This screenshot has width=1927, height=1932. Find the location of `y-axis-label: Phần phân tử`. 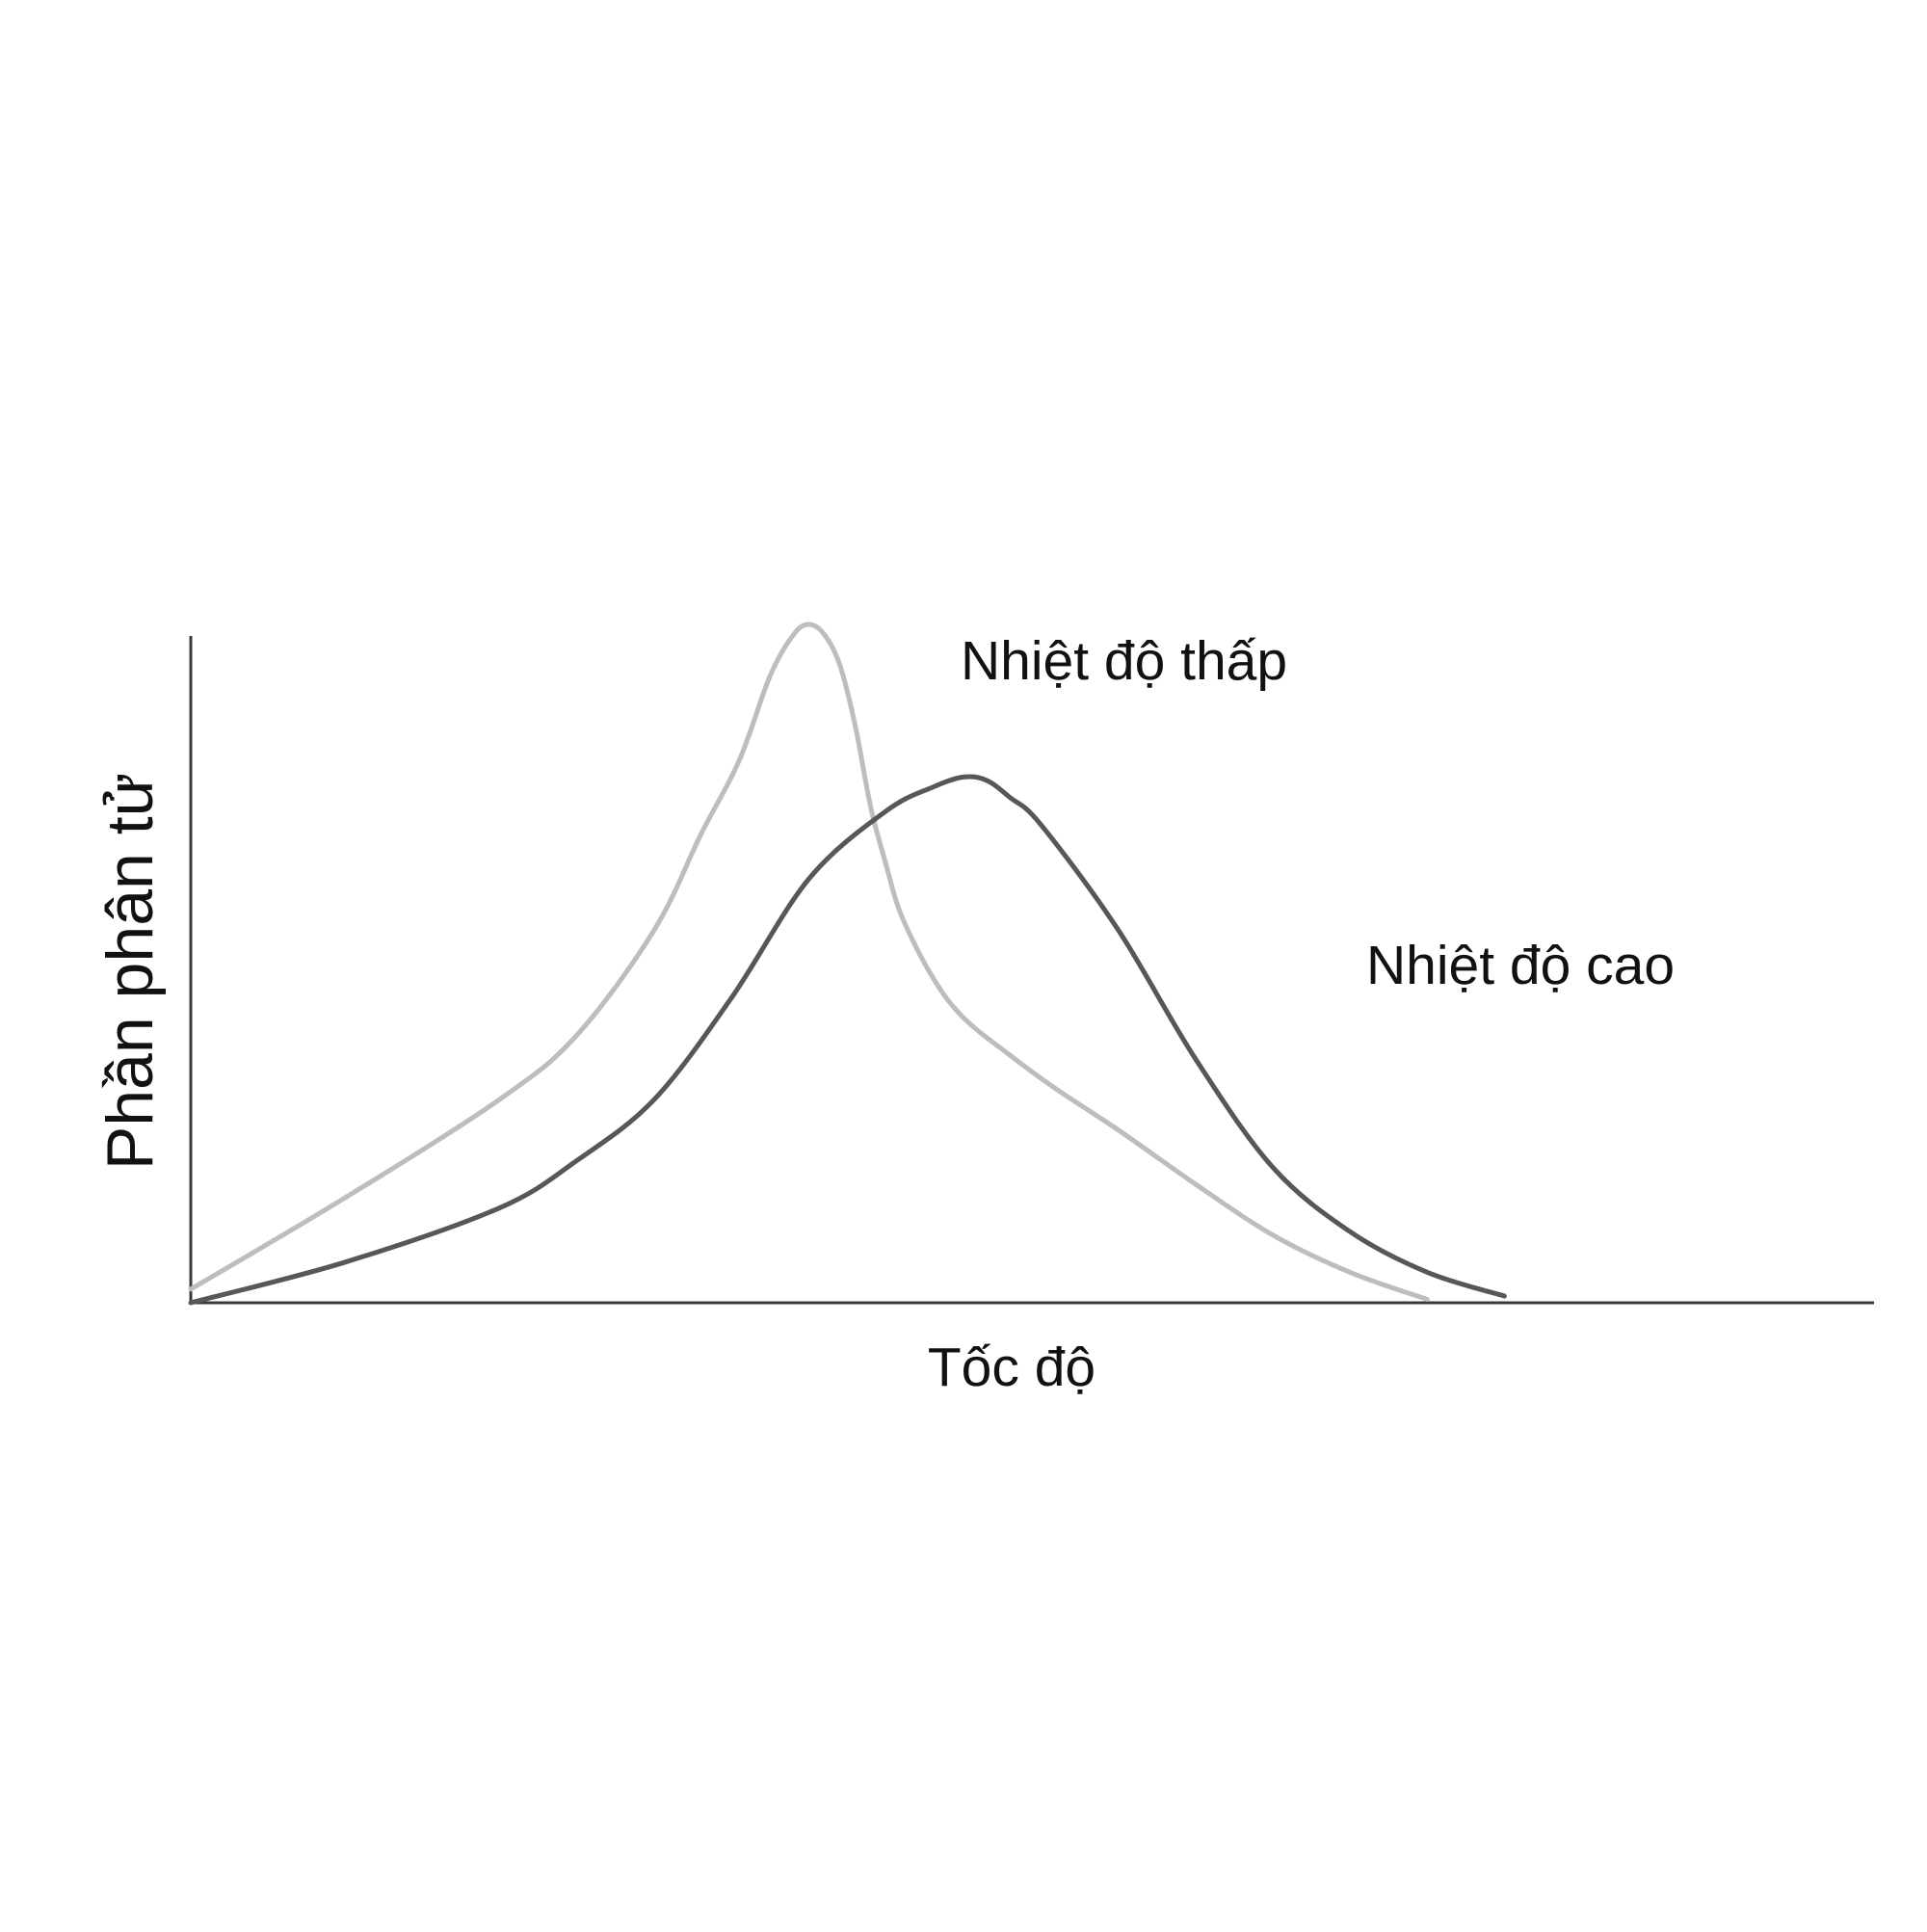

y-axis-label: Phần phân tử is located at coordinates (130, 971).